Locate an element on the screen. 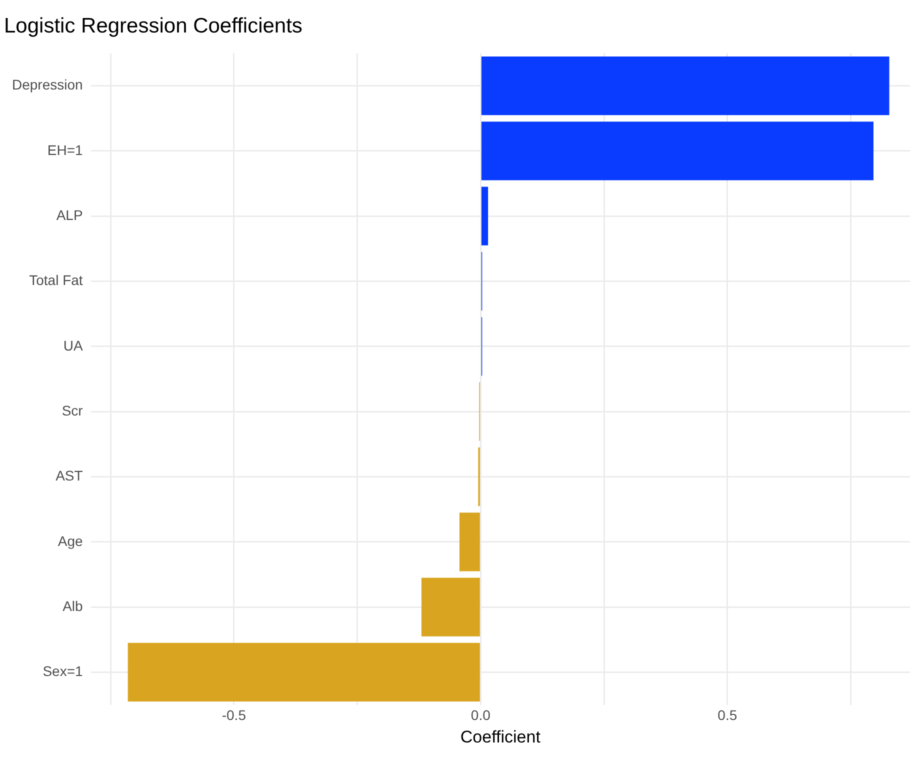 Image resolution: width=913 pixels, height=760 pixels. x-tick-label: -0.5 is located at coordinates (234, 715).